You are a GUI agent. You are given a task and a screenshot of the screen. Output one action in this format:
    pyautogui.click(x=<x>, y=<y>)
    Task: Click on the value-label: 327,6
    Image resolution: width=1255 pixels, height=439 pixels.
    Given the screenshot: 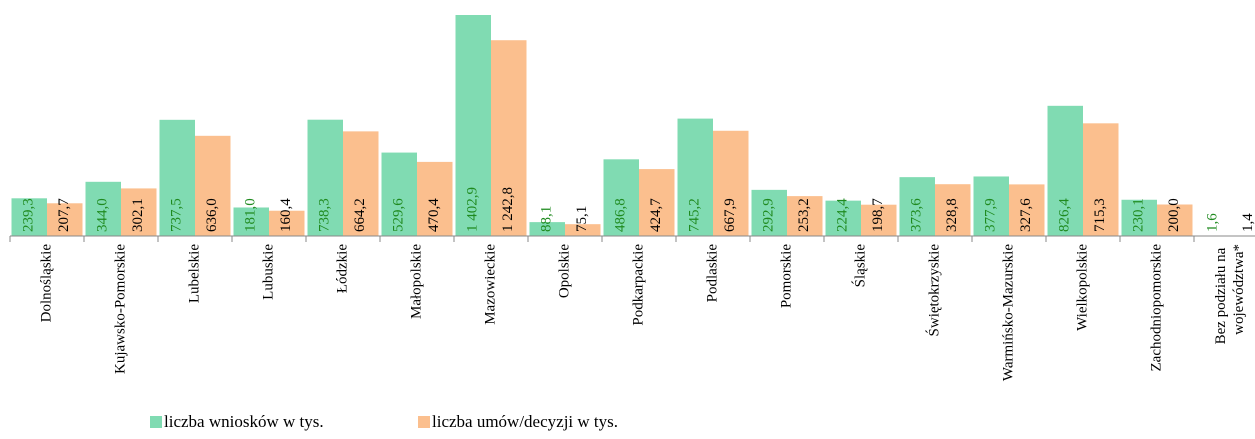 What is the action you would take?
    pyautogui.click(x=1026, y=215)
    